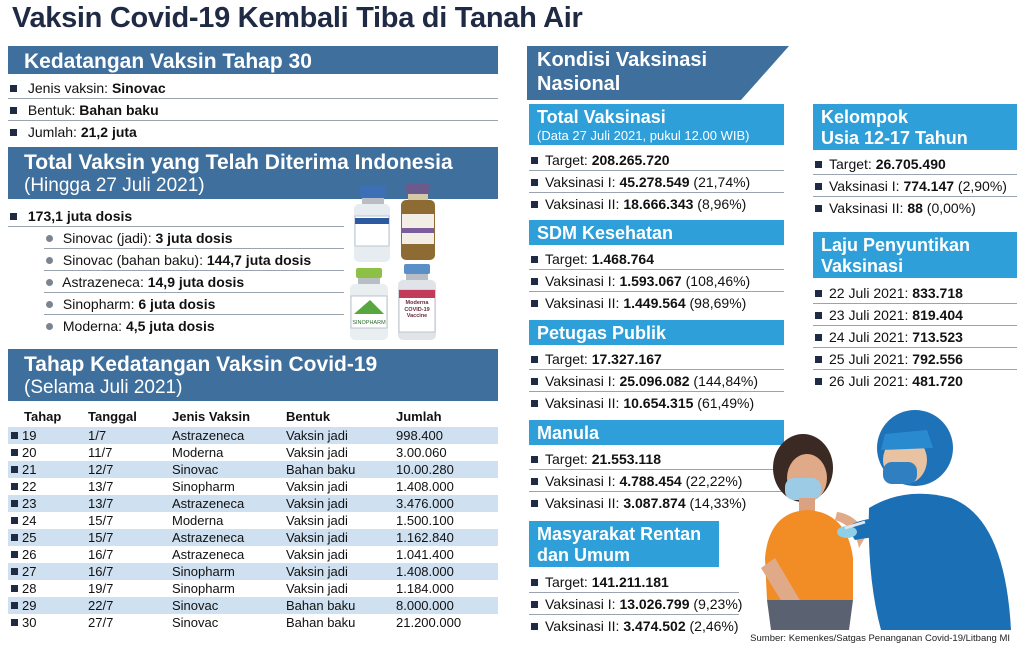 This screenshot has width=1024, height=649. Describe the element at coordinates (425, 605) in the screenshot. I see `cell-jumlah: 8.000.000` at that location.